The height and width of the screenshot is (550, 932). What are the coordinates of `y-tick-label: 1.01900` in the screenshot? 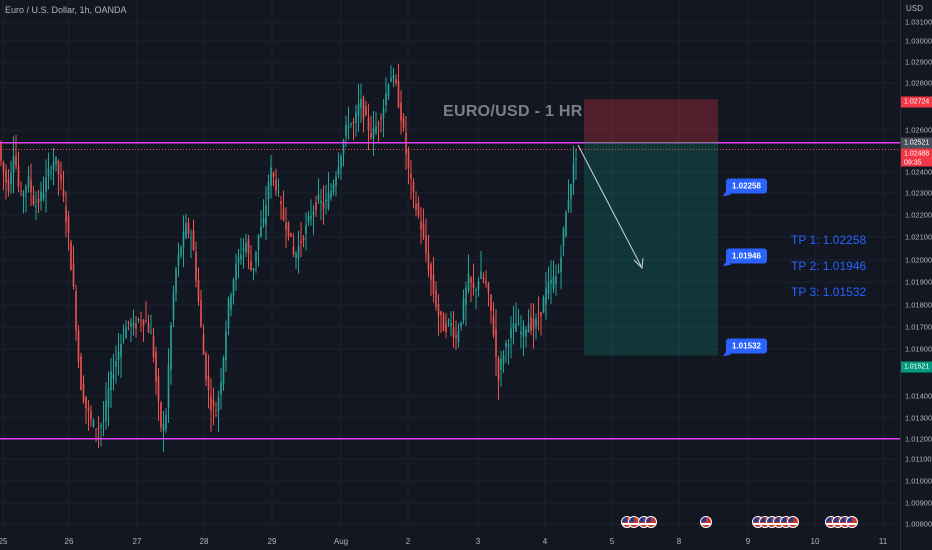 It's located at (918, 282).